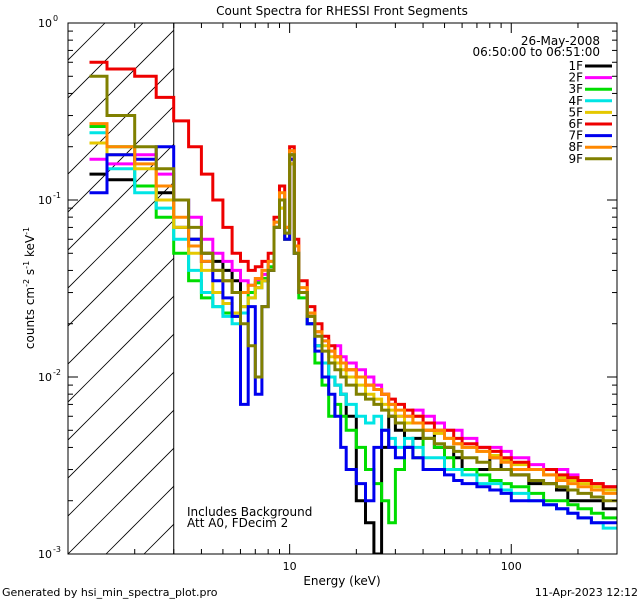 This screenshot has width=640, height=600. Describe the element at coordinates (57, 372) in the screenshot. I see `y-tick-exponent: -2` at that location.